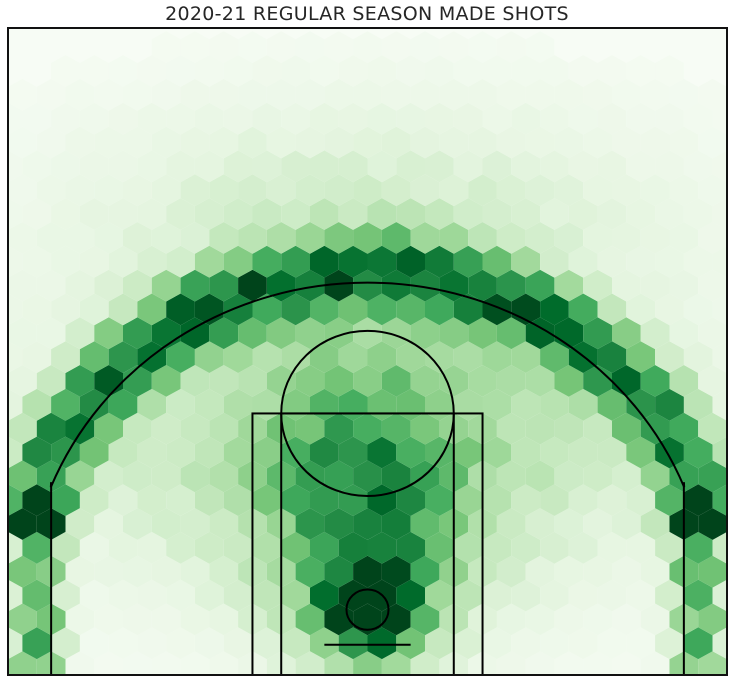 This screenshot has width=734, height=683. What do you see at coordinates (367, 543) in the screenshot?
I see `paint-inner-box` at bounding box center [367, 543].